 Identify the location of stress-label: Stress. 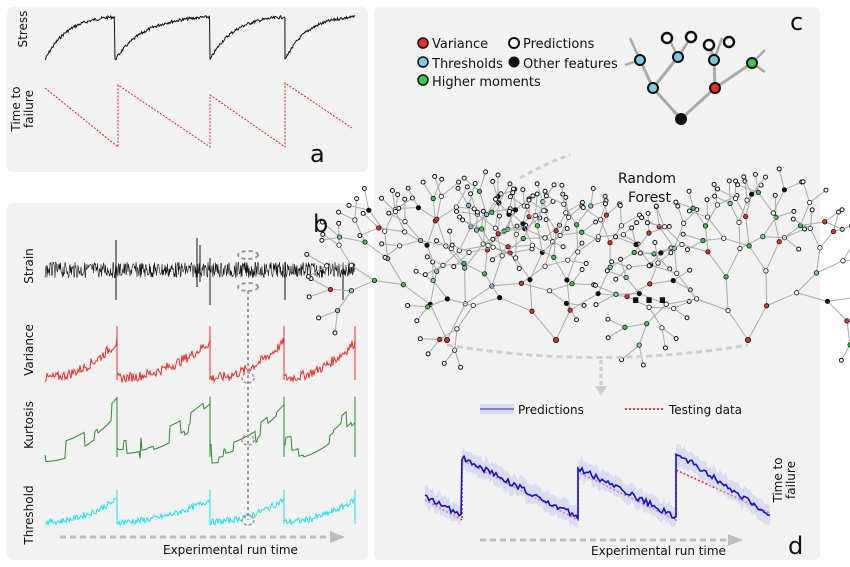
(23, 29).